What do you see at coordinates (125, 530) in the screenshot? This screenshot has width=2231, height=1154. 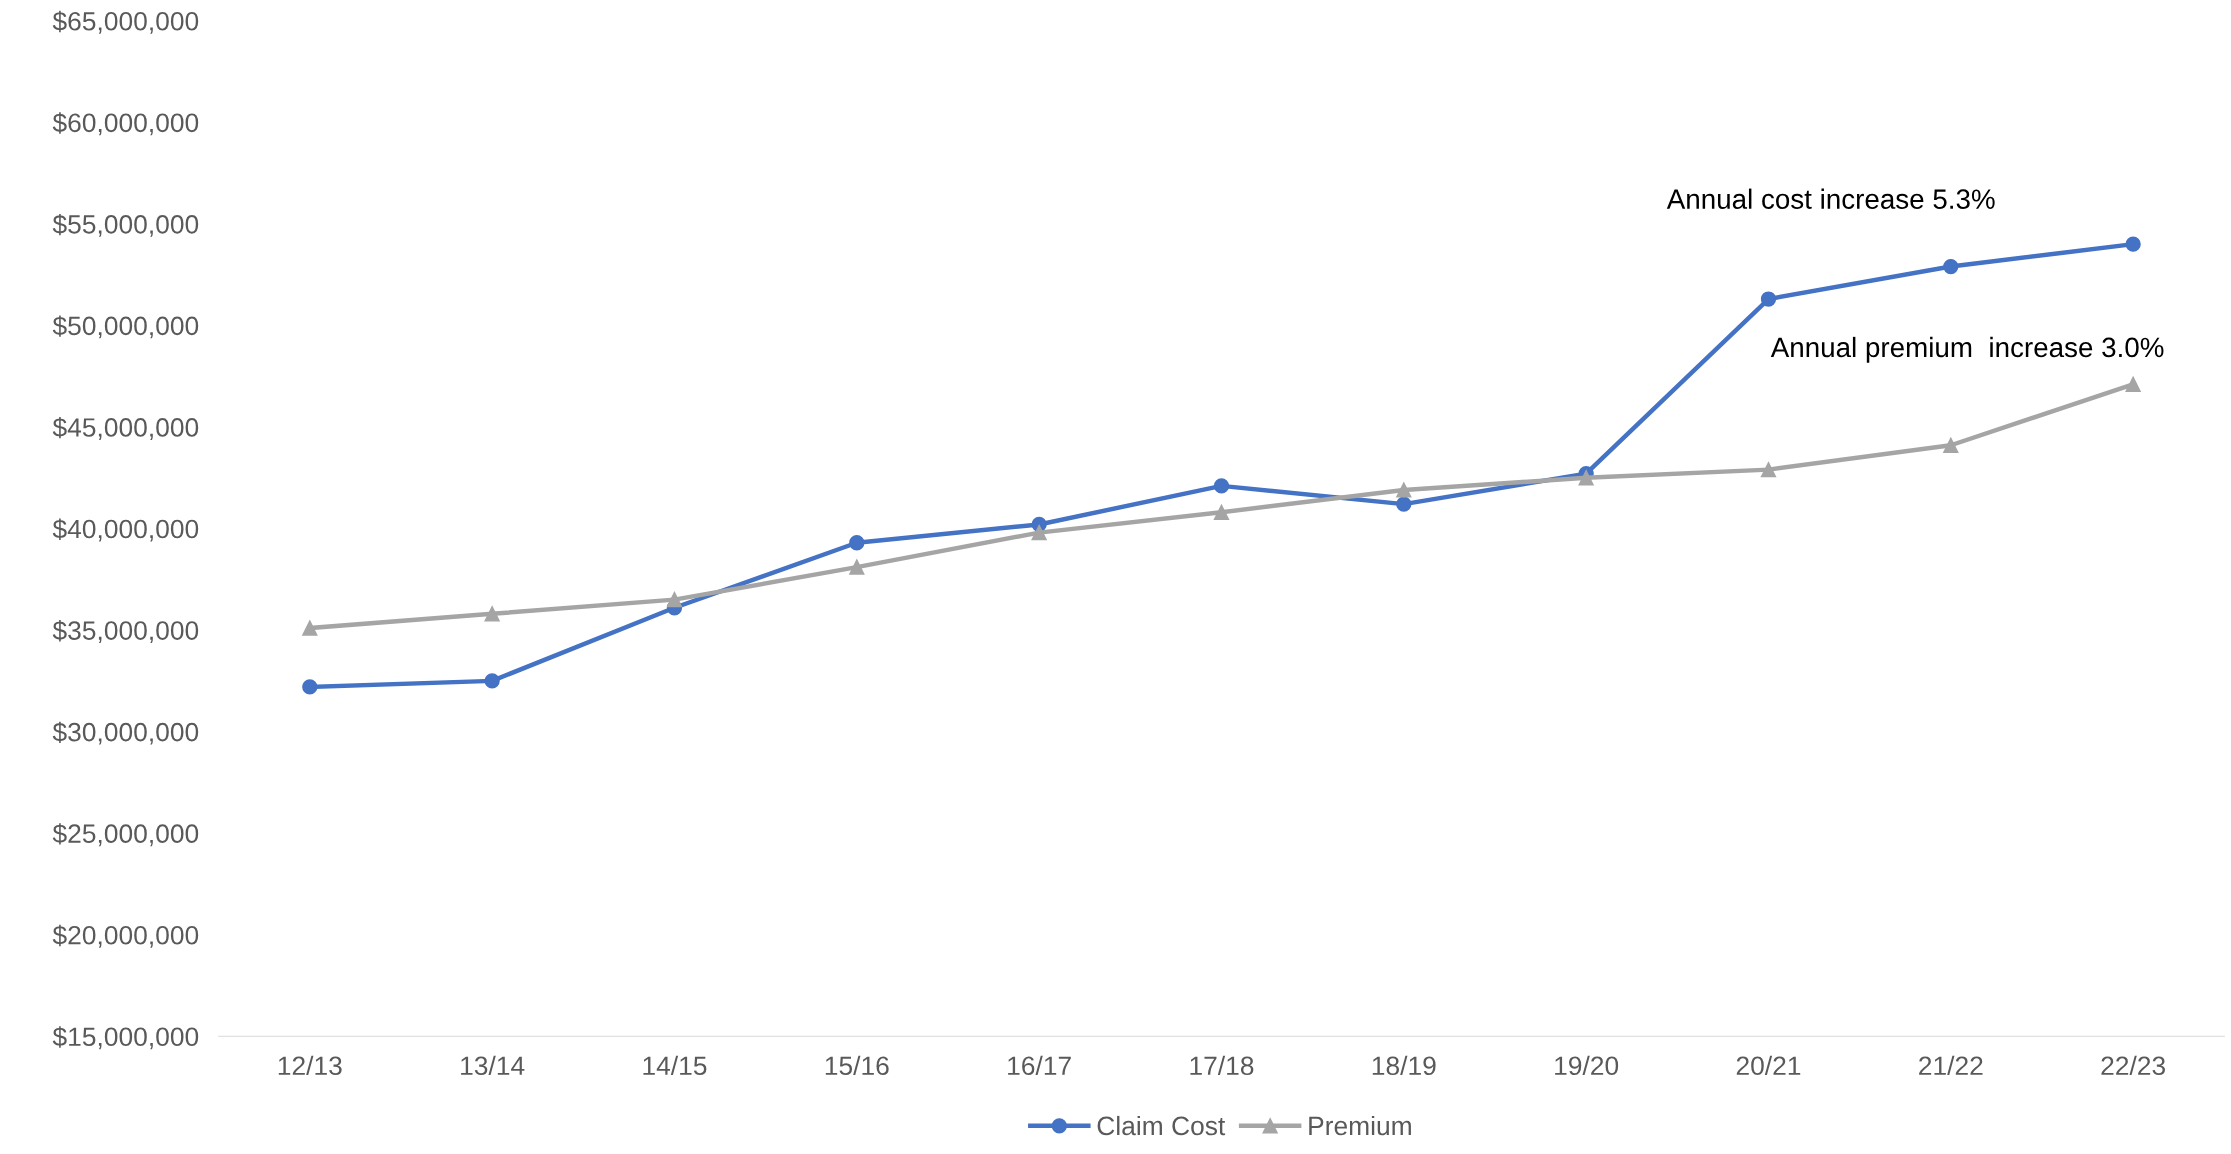 I see `y-tick-label: $40,000,000` at bounding box center [125, 530].